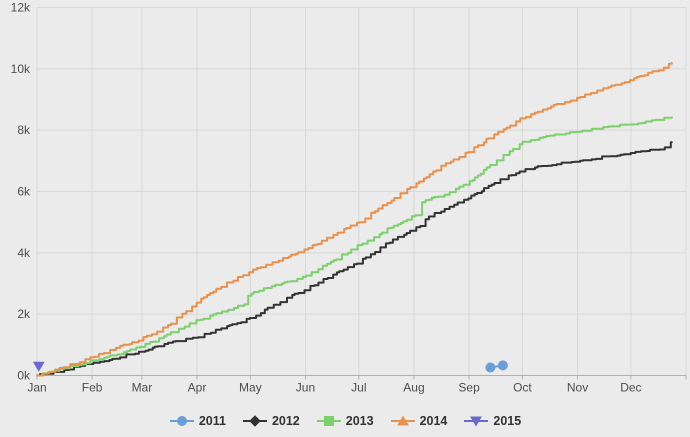  Describe the element at coordinates (305, 388) in the screenshot. I see `x-axis-tick-label: Jun` at that location.